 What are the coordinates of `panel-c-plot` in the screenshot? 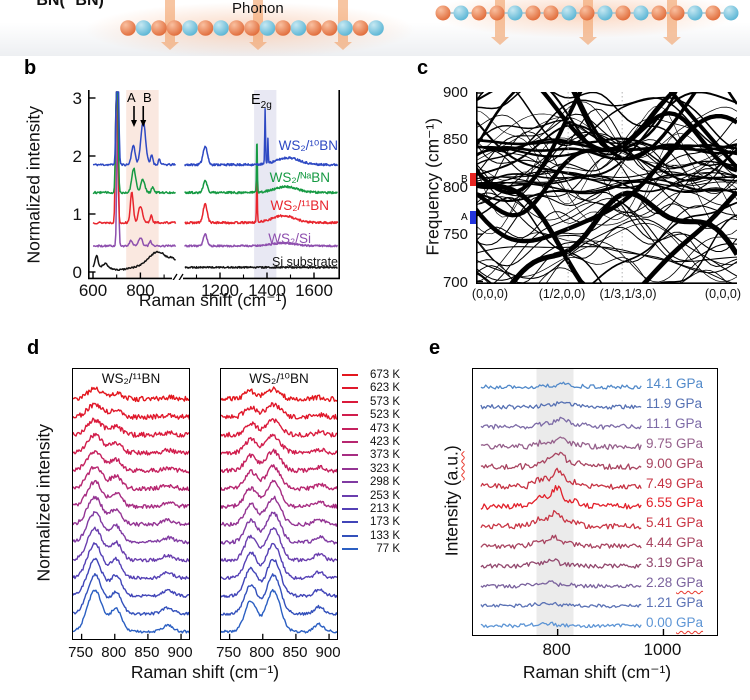 It's located at (606, 188).